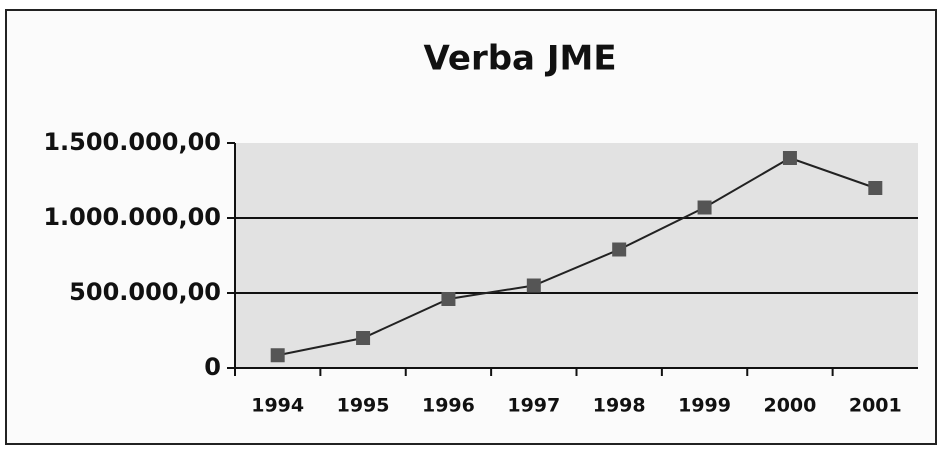 The image size is (943, 450). What do you see at coordinates (533, 406) in the screenshot?
I see `x-tick-label: 1997` at bounding box center [533, 406].